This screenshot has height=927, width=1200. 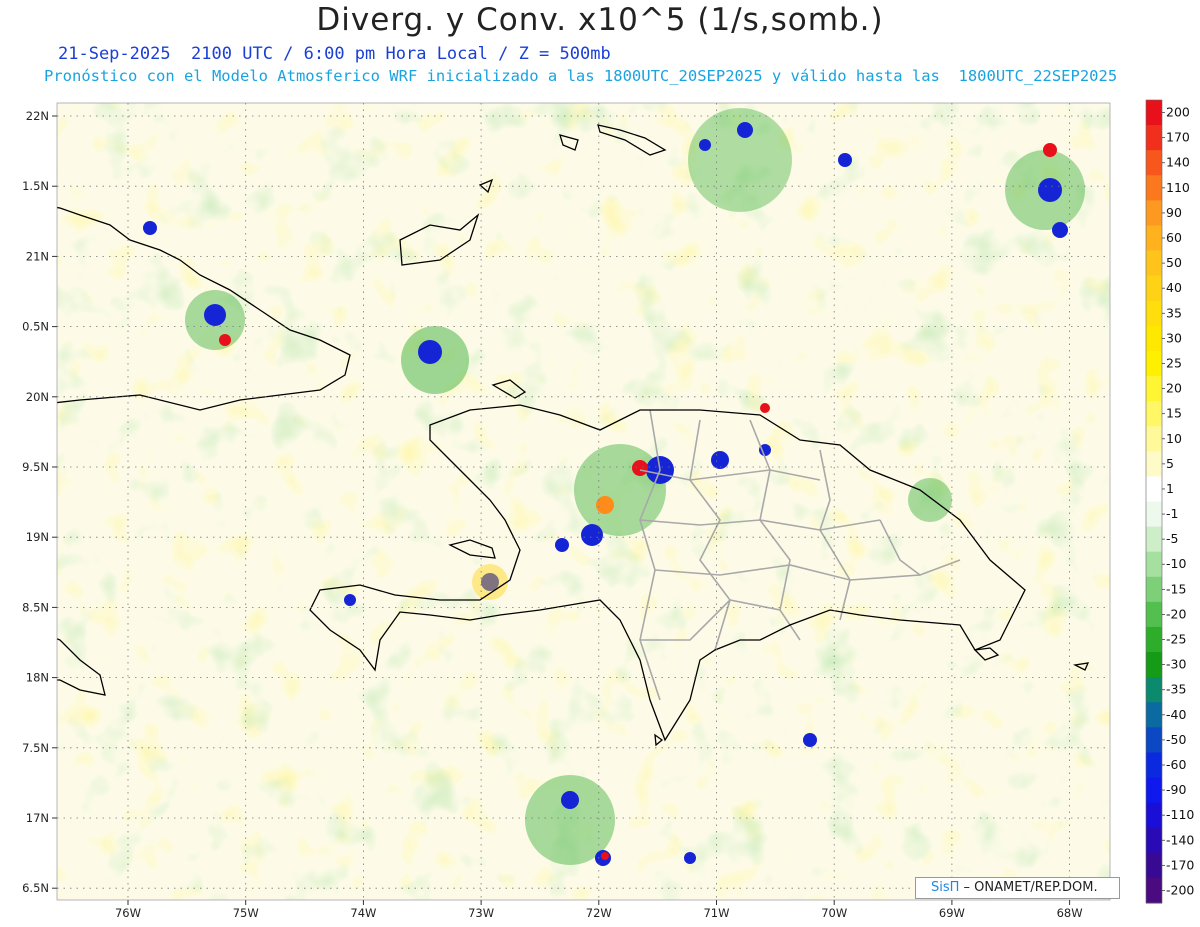 What do you see at coordinates (1172, 513) in the screenshot?
I see `colorbar-label: -1` at bounding box center [1172, 513].